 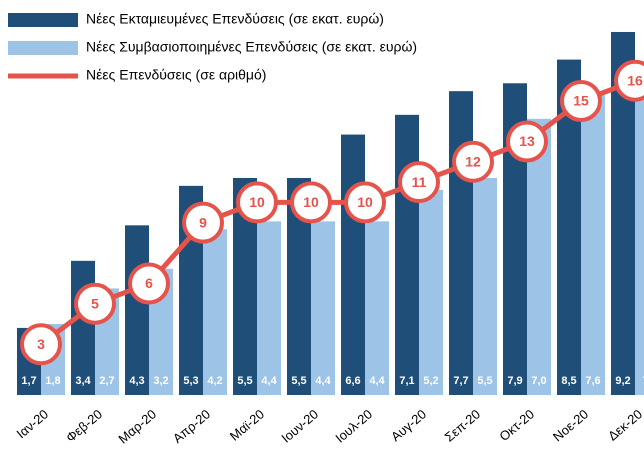 What do you see at coordinates (460, 381) in the screenshot?
I see `data-label: 7,7` at bounding box center [460, 381].